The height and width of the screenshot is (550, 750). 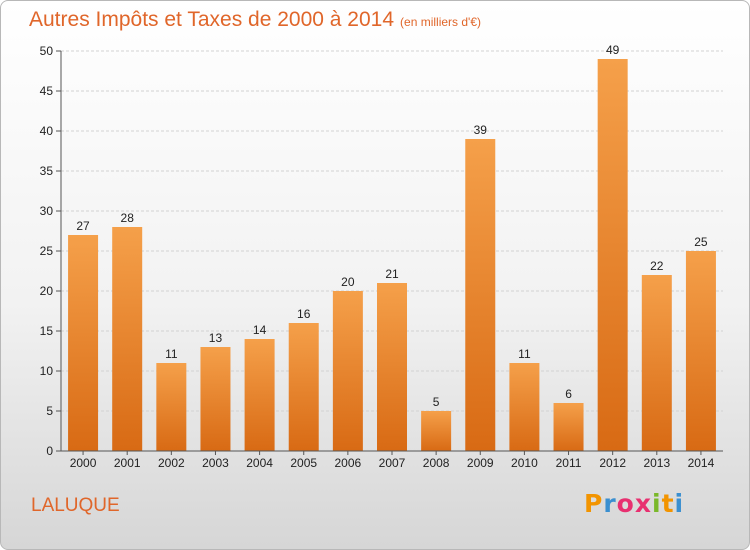 What do you see at coordinates (128, 218) in the screenshot?
I see `bar-value-label: 28` at bounding box center [128, 218].